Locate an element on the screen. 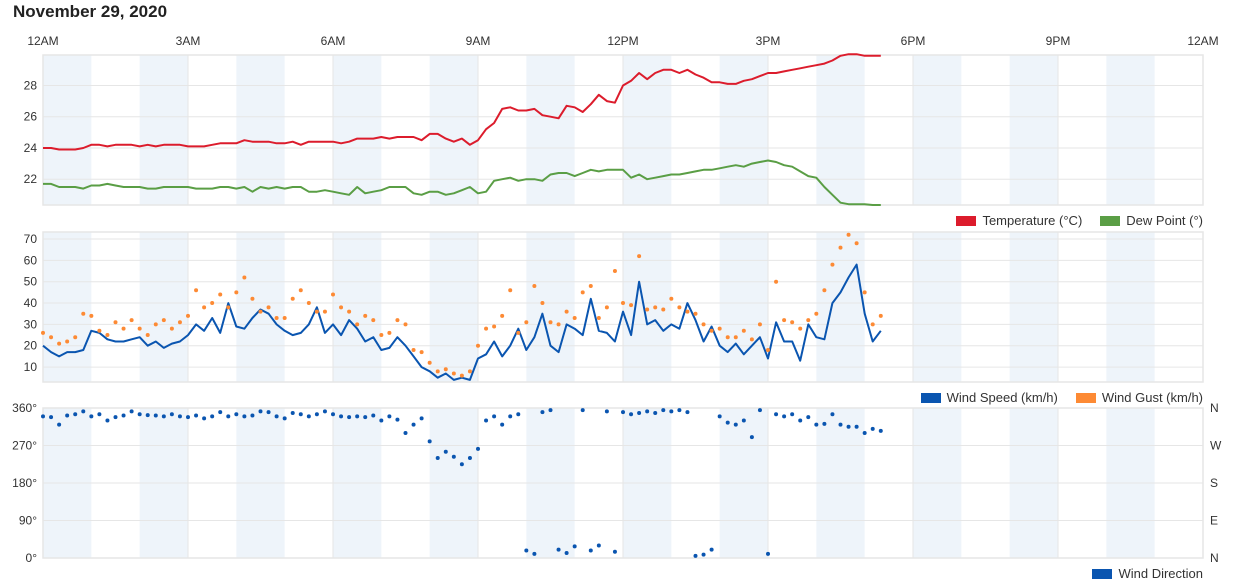 Image resolution: width=1235 pixels, height=583 pixels. compass-tick-label: N is located at coordinates (1214, 408).